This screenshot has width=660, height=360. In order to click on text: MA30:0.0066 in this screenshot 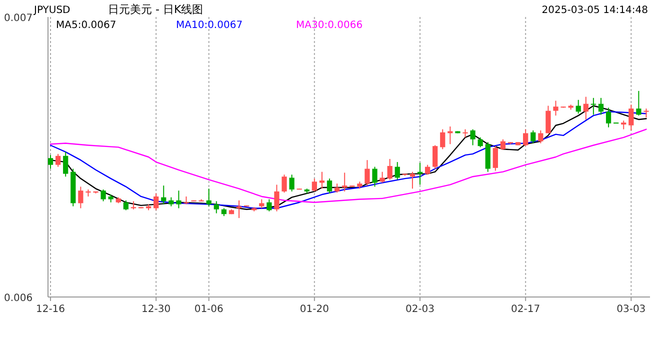, I will do `click(329, 25)`.